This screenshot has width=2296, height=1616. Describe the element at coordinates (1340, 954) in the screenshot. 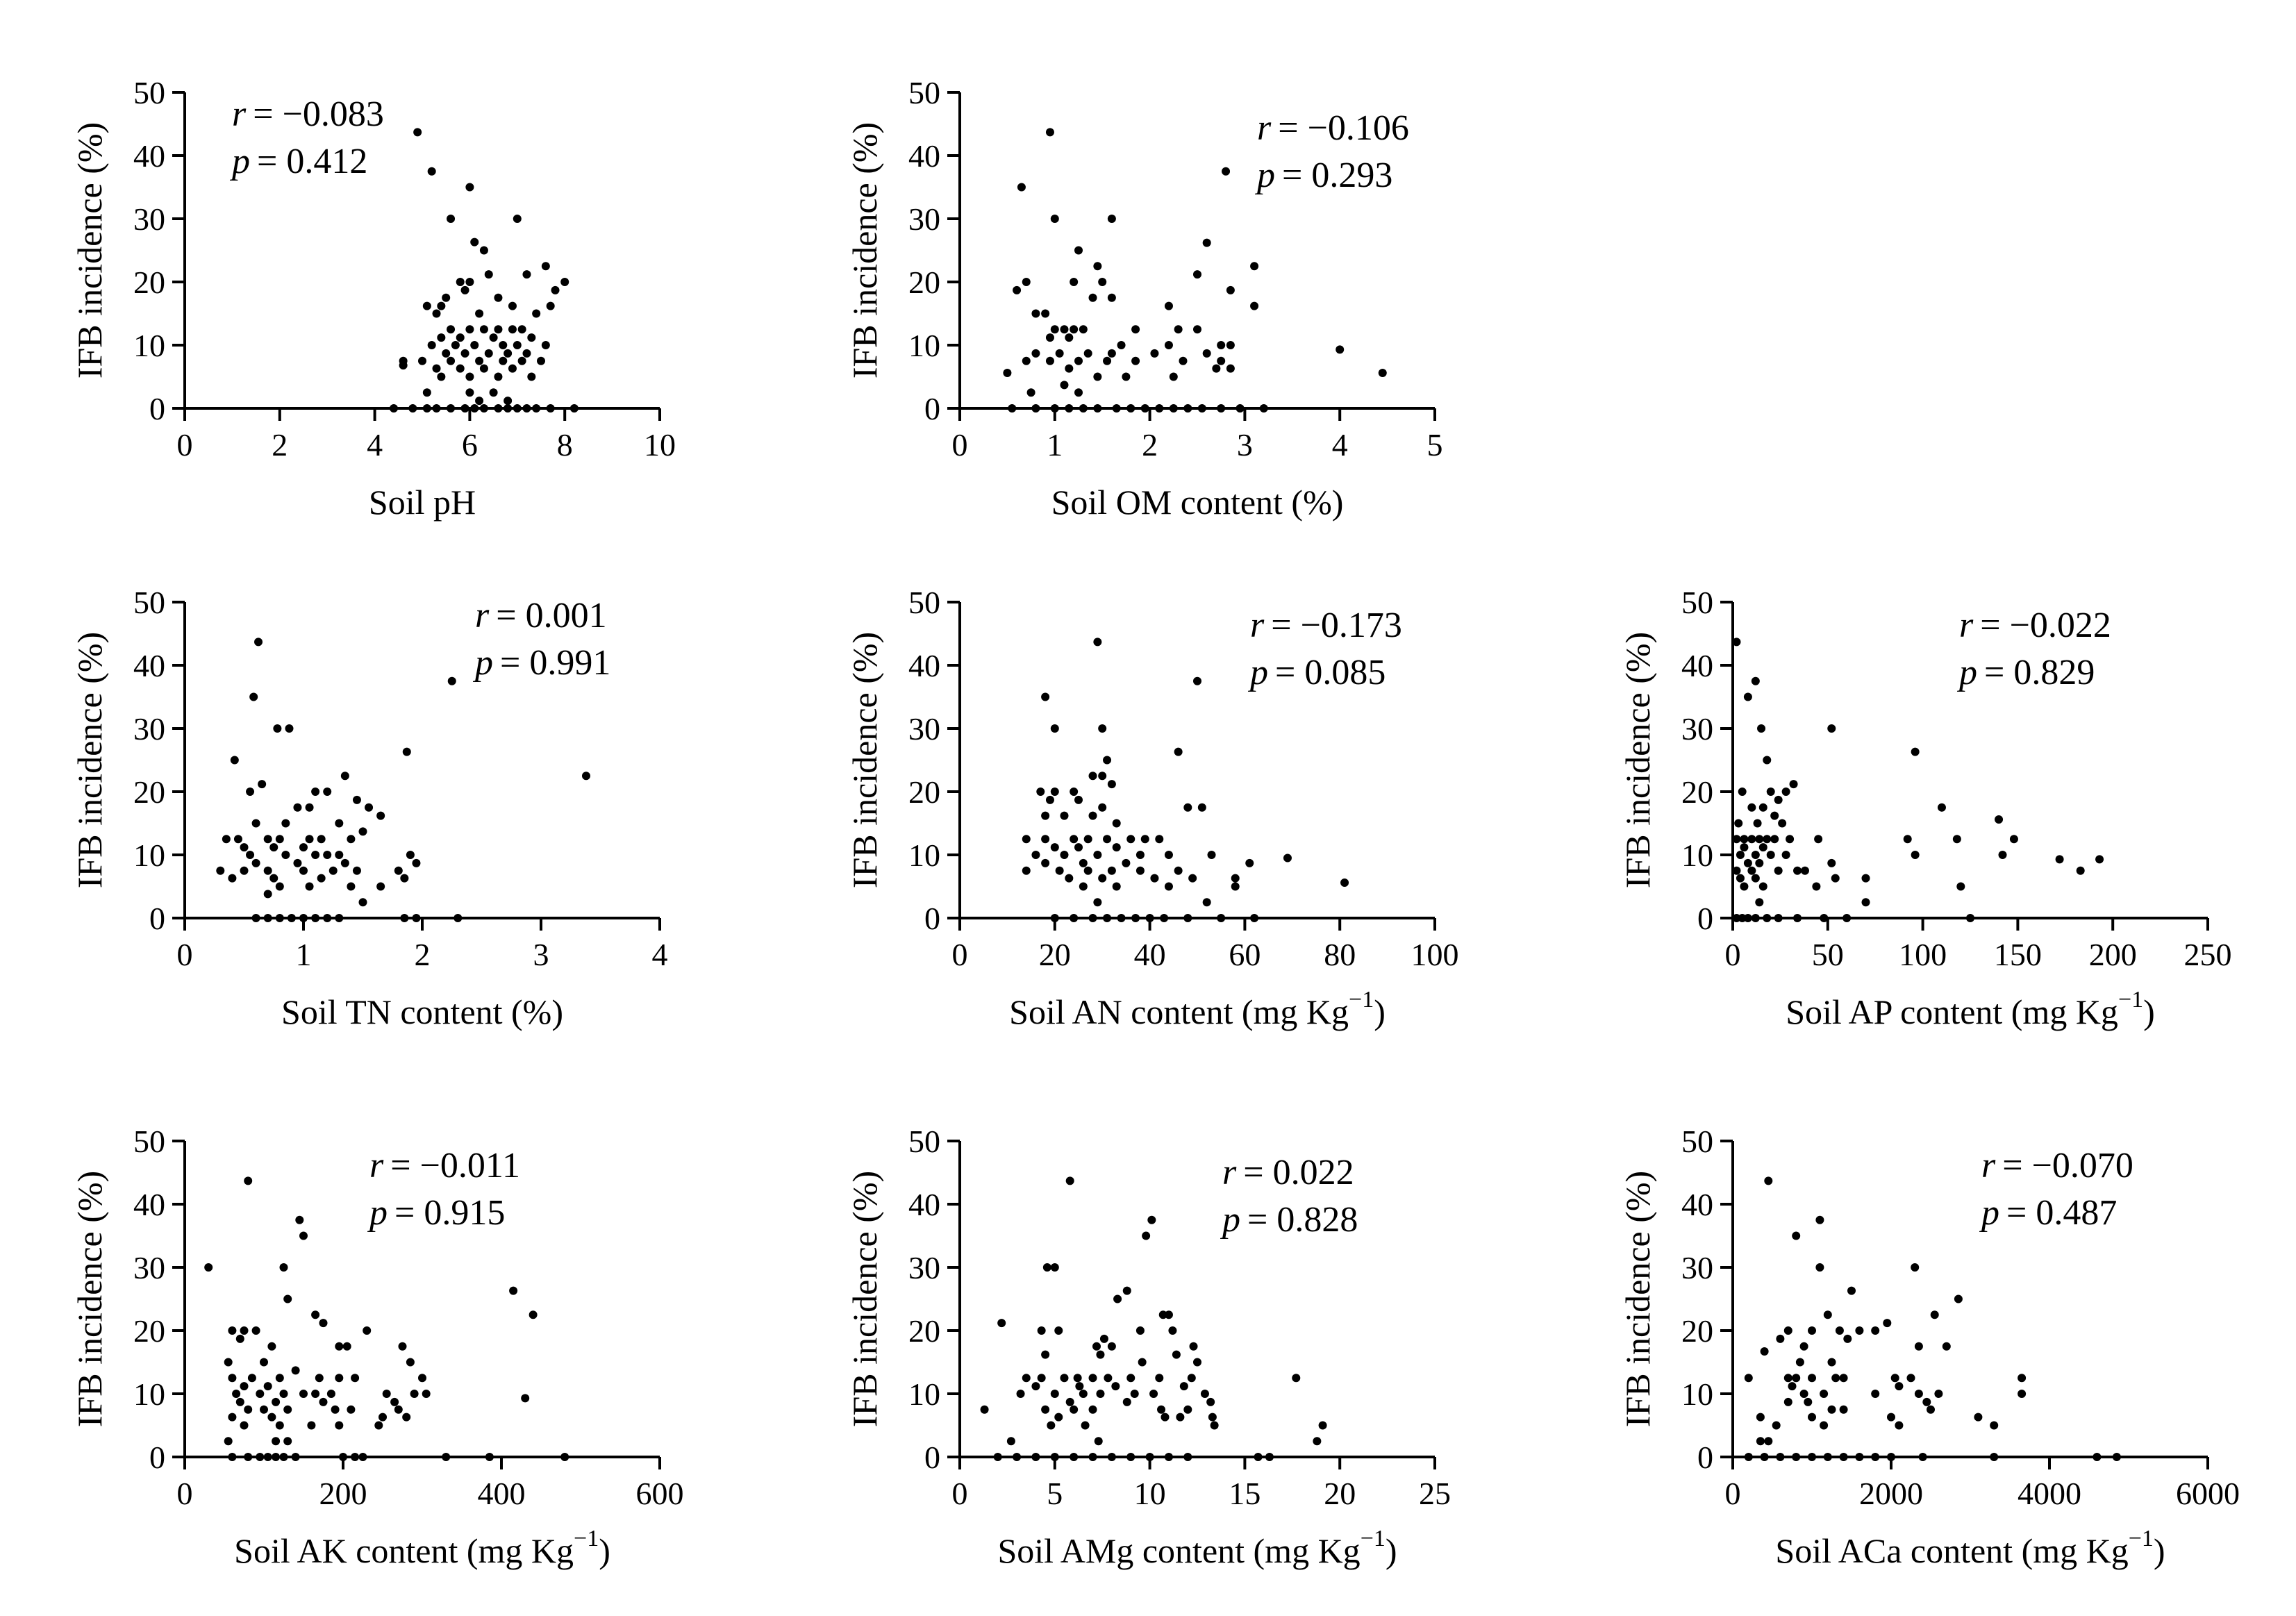

I see `x-tick-label: 80` at that location.